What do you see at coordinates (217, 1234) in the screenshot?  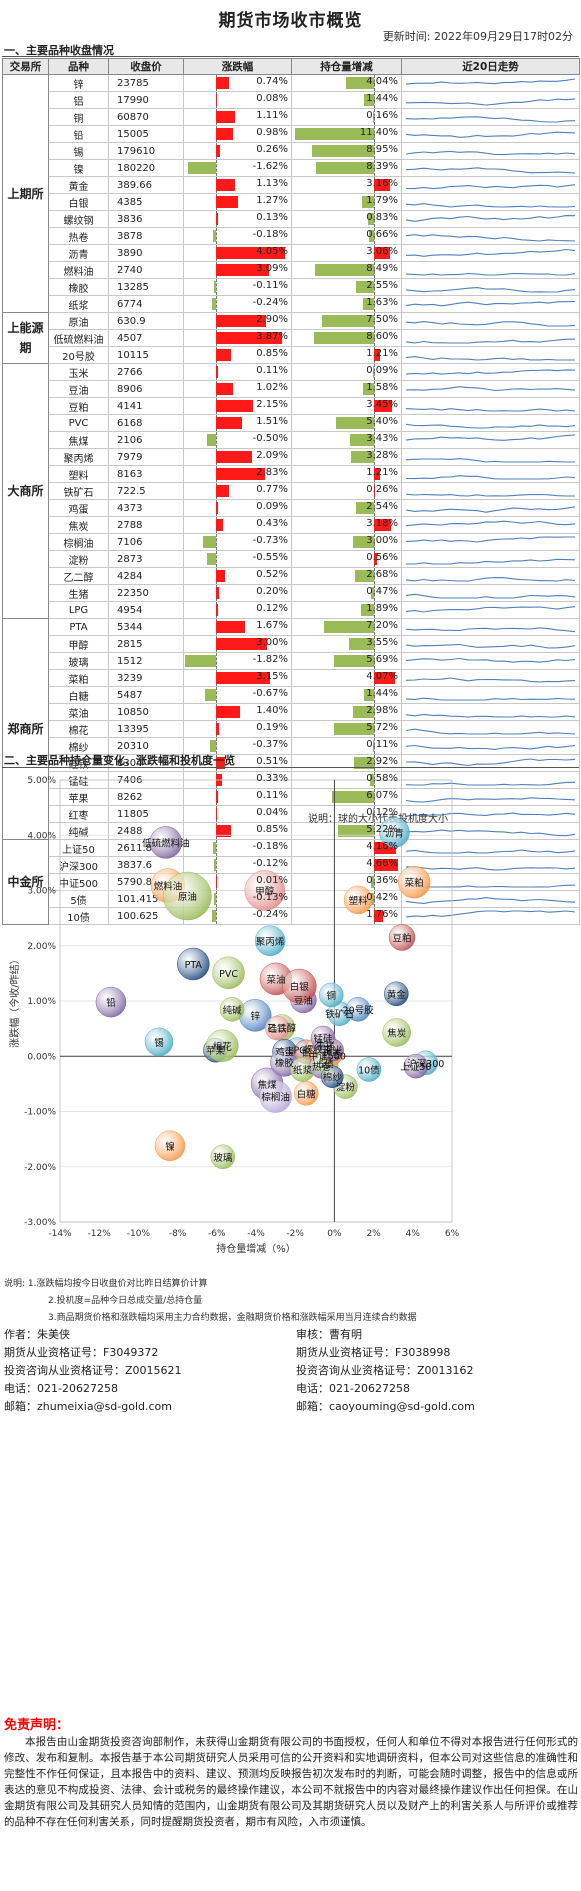 I see `x-tick-label: -6%` at bounding box center [217, 1234].